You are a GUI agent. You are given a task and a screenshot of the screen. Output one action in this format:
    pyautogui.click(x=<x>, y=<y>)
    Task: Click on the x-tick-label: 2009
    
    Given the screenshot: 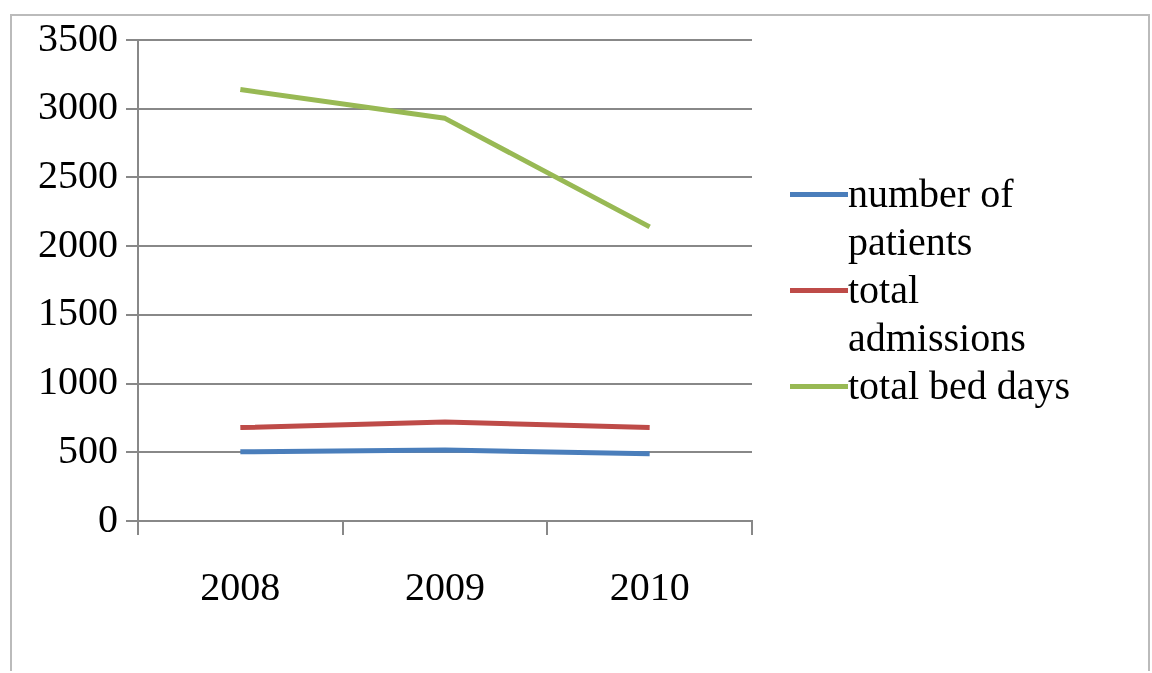 What is the action you would take?
    pyautogui.click(x=445, y=586)
    